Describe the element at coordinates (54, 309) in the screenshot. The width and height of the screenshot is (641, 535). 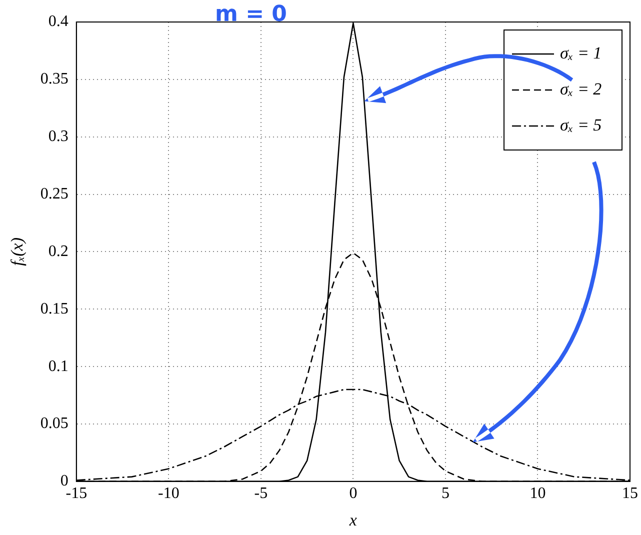
I see `y-tick-label: 0.15` at that location.